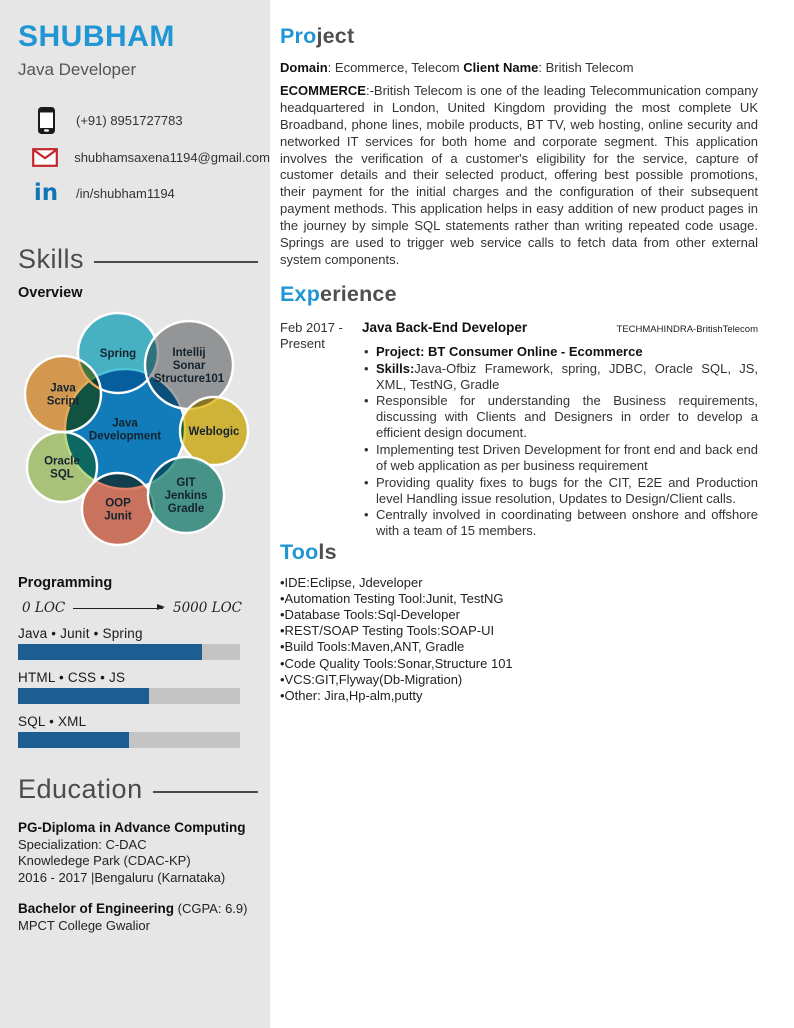  What do you see at coordinates (132, 827) in the screenshot?
I see `degree-name: PG-Diploma in Advance Computing` at bounding box center [132, 827].